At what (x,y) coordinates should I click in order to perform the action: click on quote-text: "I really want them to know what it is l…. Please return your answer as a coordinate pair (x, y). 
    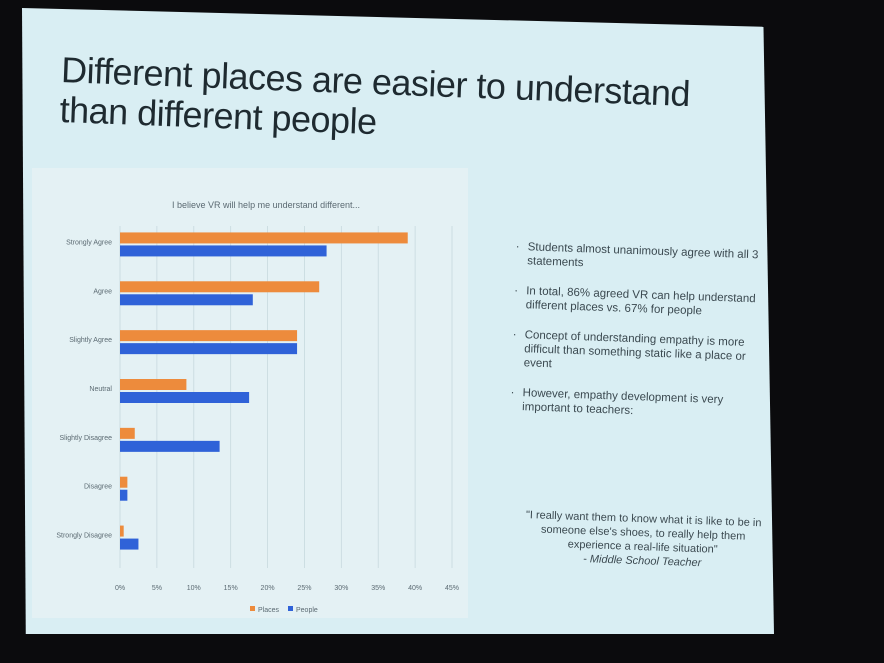
    Looking at the image, I should click on (643, 532).